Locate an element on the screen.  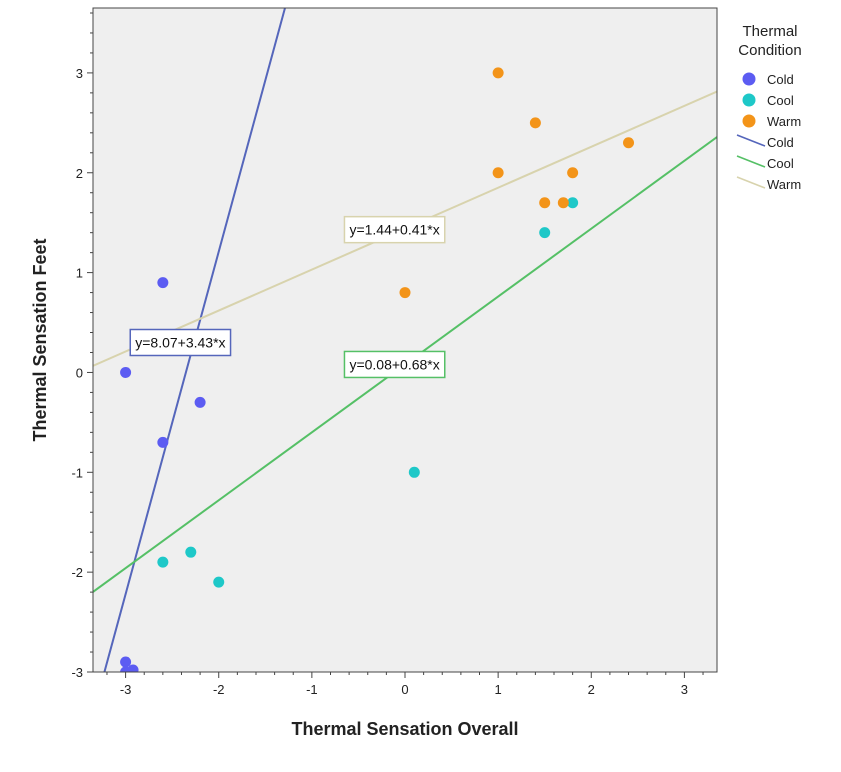
fit-label-text: y=1.44+0.41*x is located at coordinates (394, 230).